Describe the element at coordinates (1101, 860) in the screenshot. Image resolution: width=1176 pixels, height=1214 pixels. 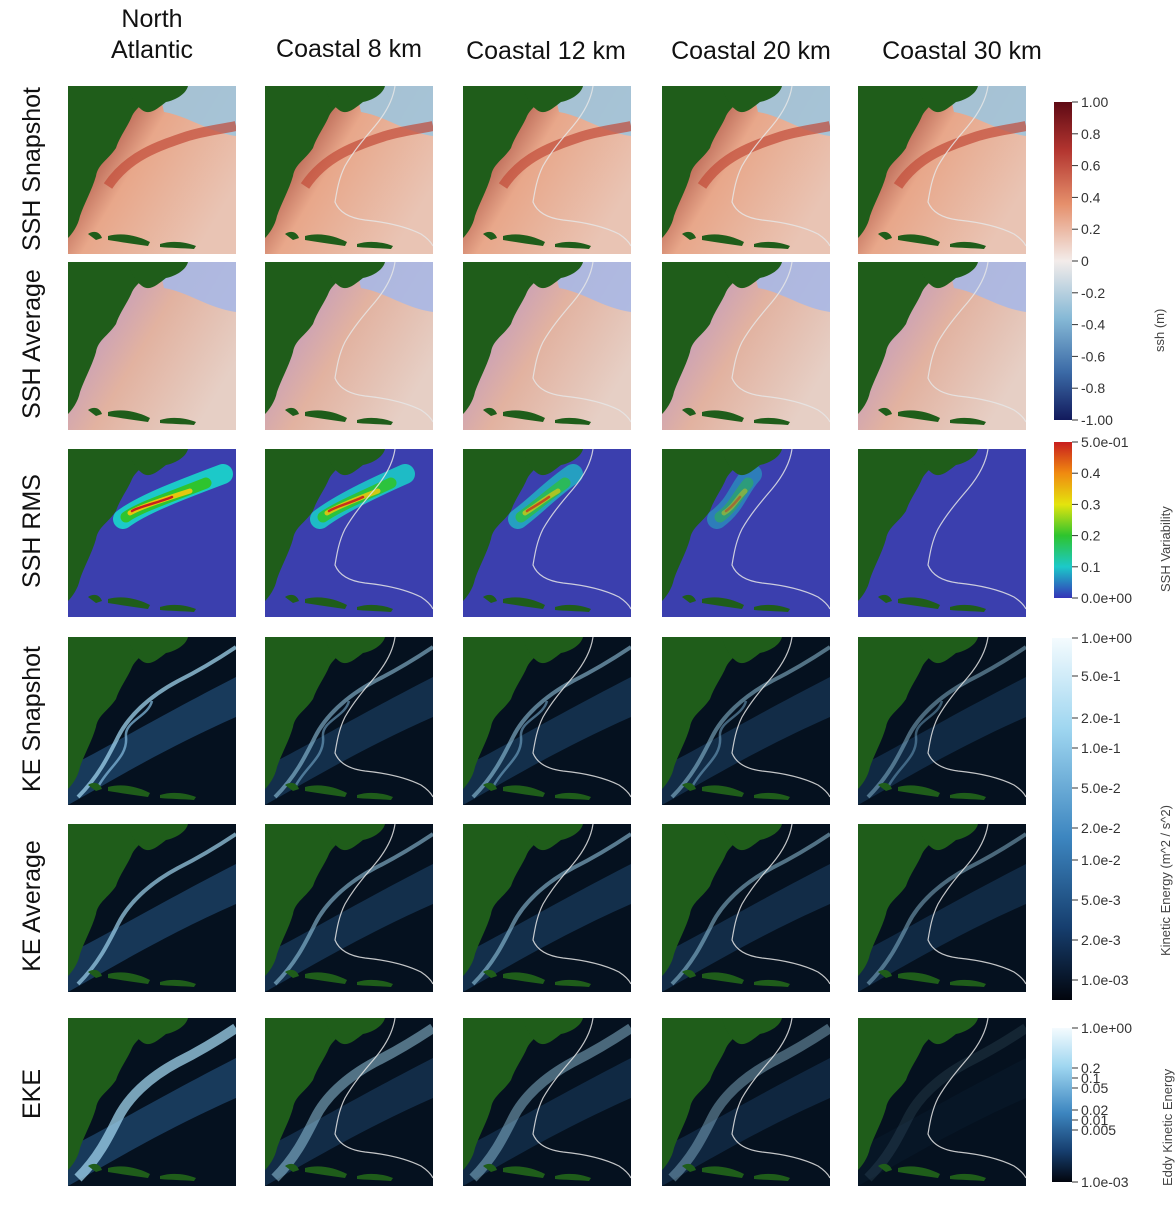
I see `colorbar-ke-tick-label: 1.0e-2` at that location.